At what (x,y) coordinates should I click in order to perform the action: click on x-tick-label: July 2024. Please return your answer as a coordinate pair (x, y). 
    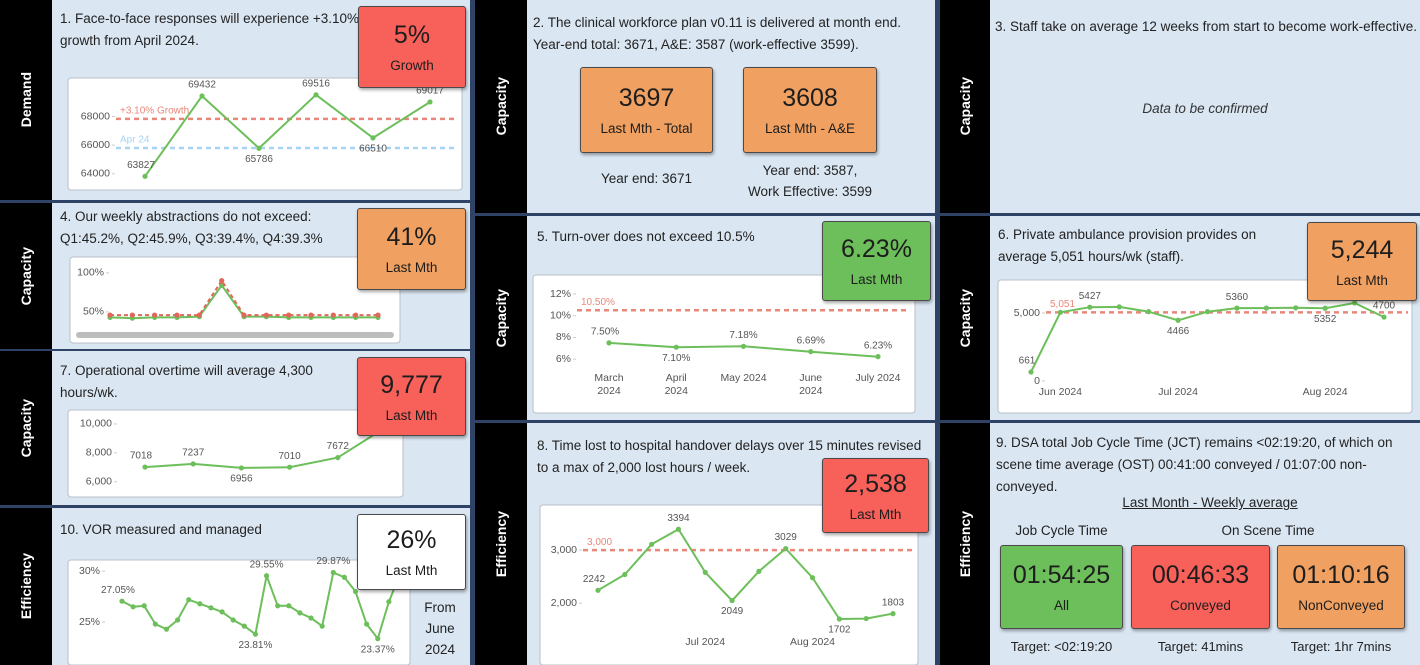
    Looking at the image, I should click on (878, 378).